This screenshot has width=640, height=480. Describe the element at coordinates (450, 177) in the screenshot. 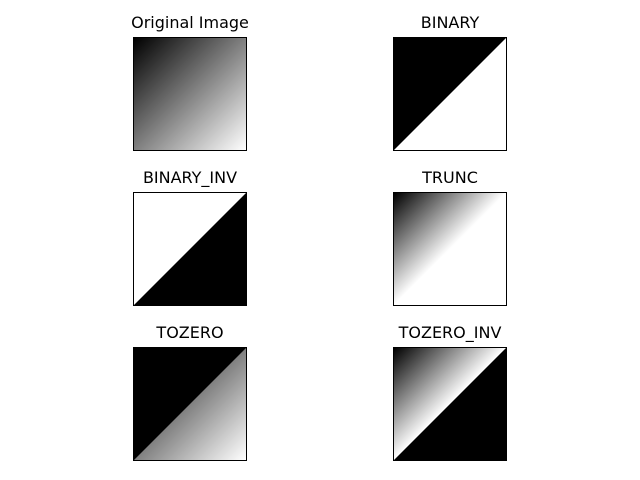

I see `panel-title: TRUNC` at that location.